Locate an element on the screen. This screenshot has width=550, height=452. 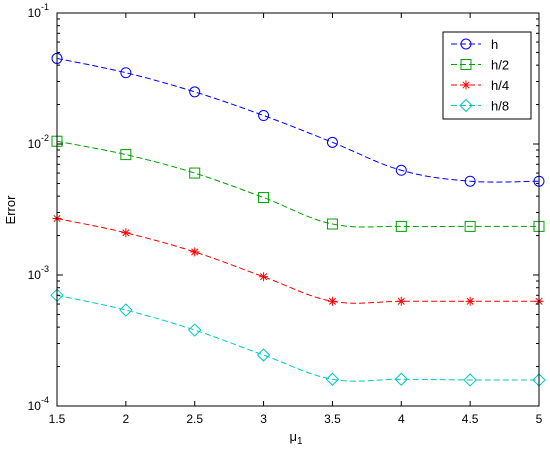
y-tick-exponent: -3 is located at coordinates (45, 269).